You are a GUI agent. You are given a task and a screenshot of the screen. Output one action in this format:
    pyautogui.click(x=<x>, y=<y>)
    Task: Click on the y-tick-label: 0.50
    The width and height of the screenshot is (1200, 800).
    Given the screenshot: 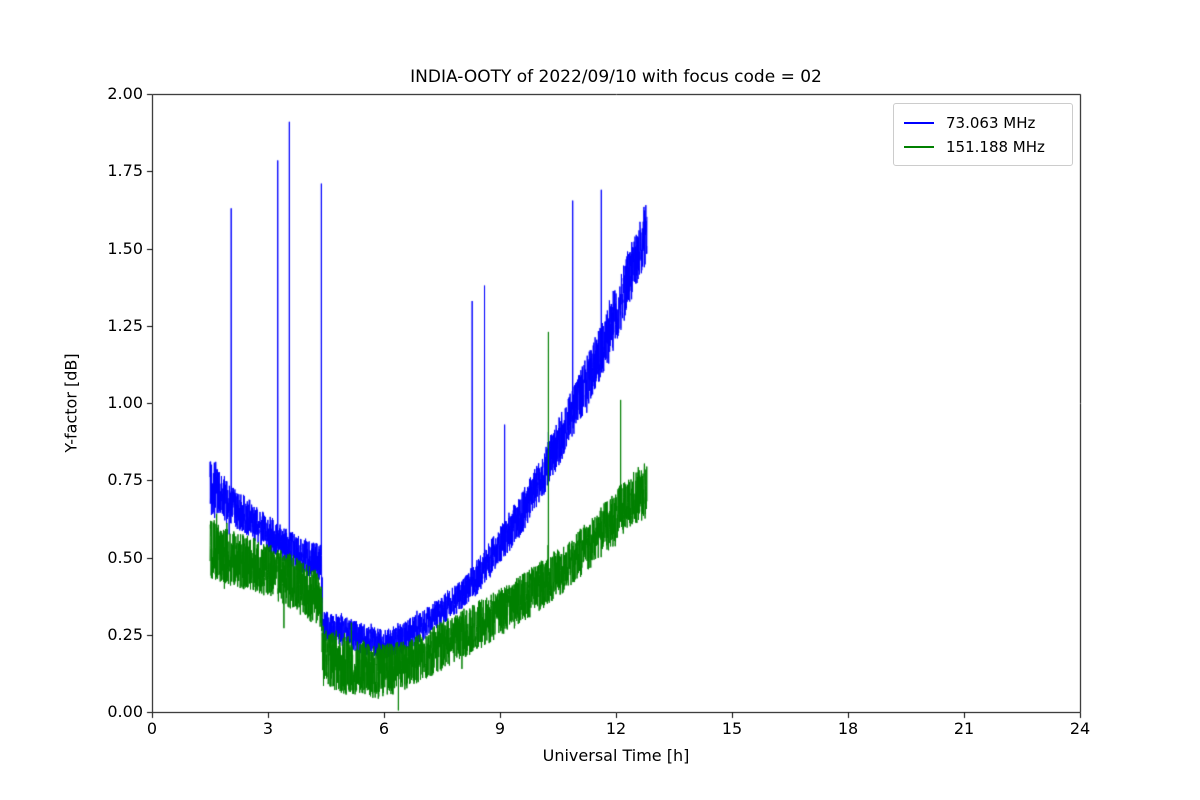 What is the action you would take?
    pyautogui.click(x=125, y=557)
    